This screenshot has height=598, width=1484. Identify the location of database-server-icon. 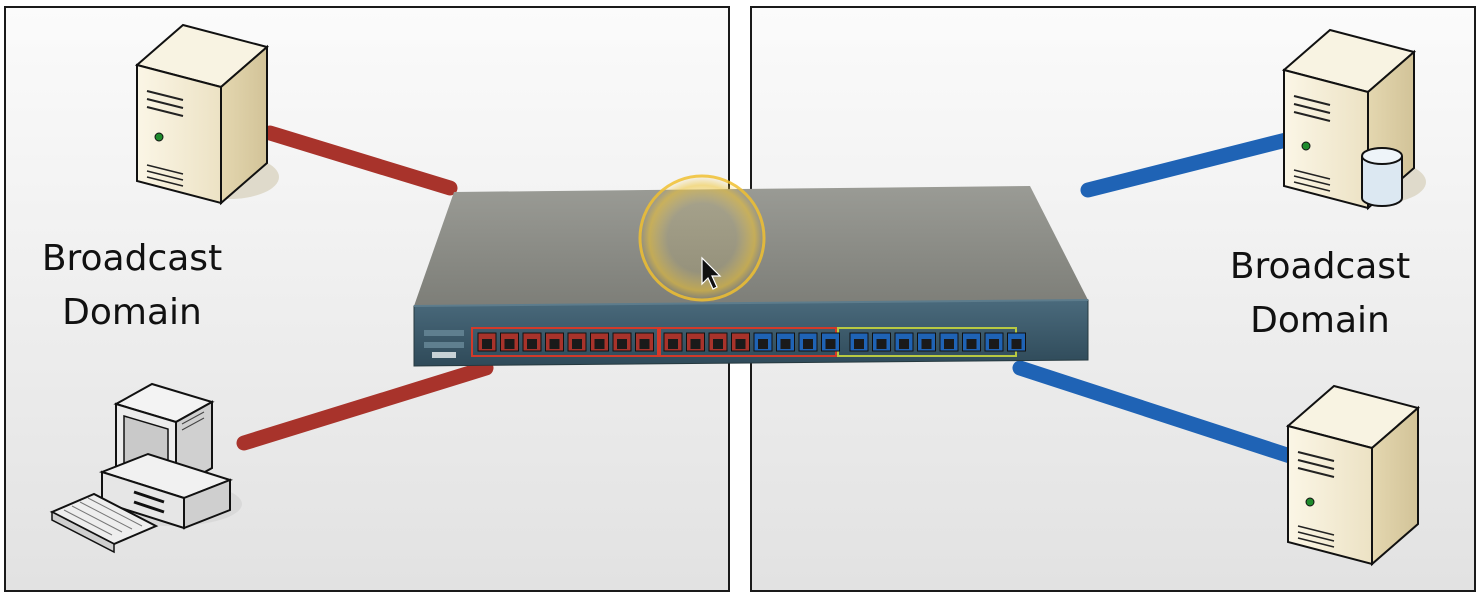
(1353, 119).